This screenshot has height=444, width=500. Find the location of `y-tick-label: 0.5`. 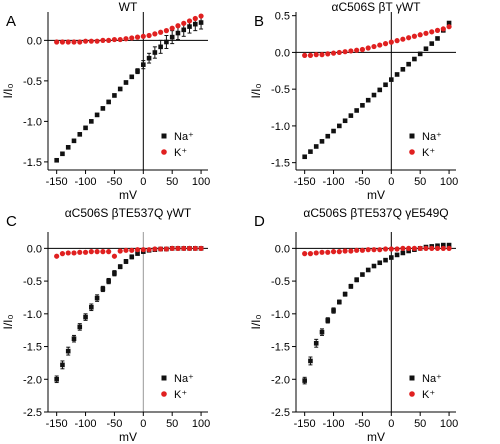

y-tick-label: 0.5 is located at coordinates (282, 17).